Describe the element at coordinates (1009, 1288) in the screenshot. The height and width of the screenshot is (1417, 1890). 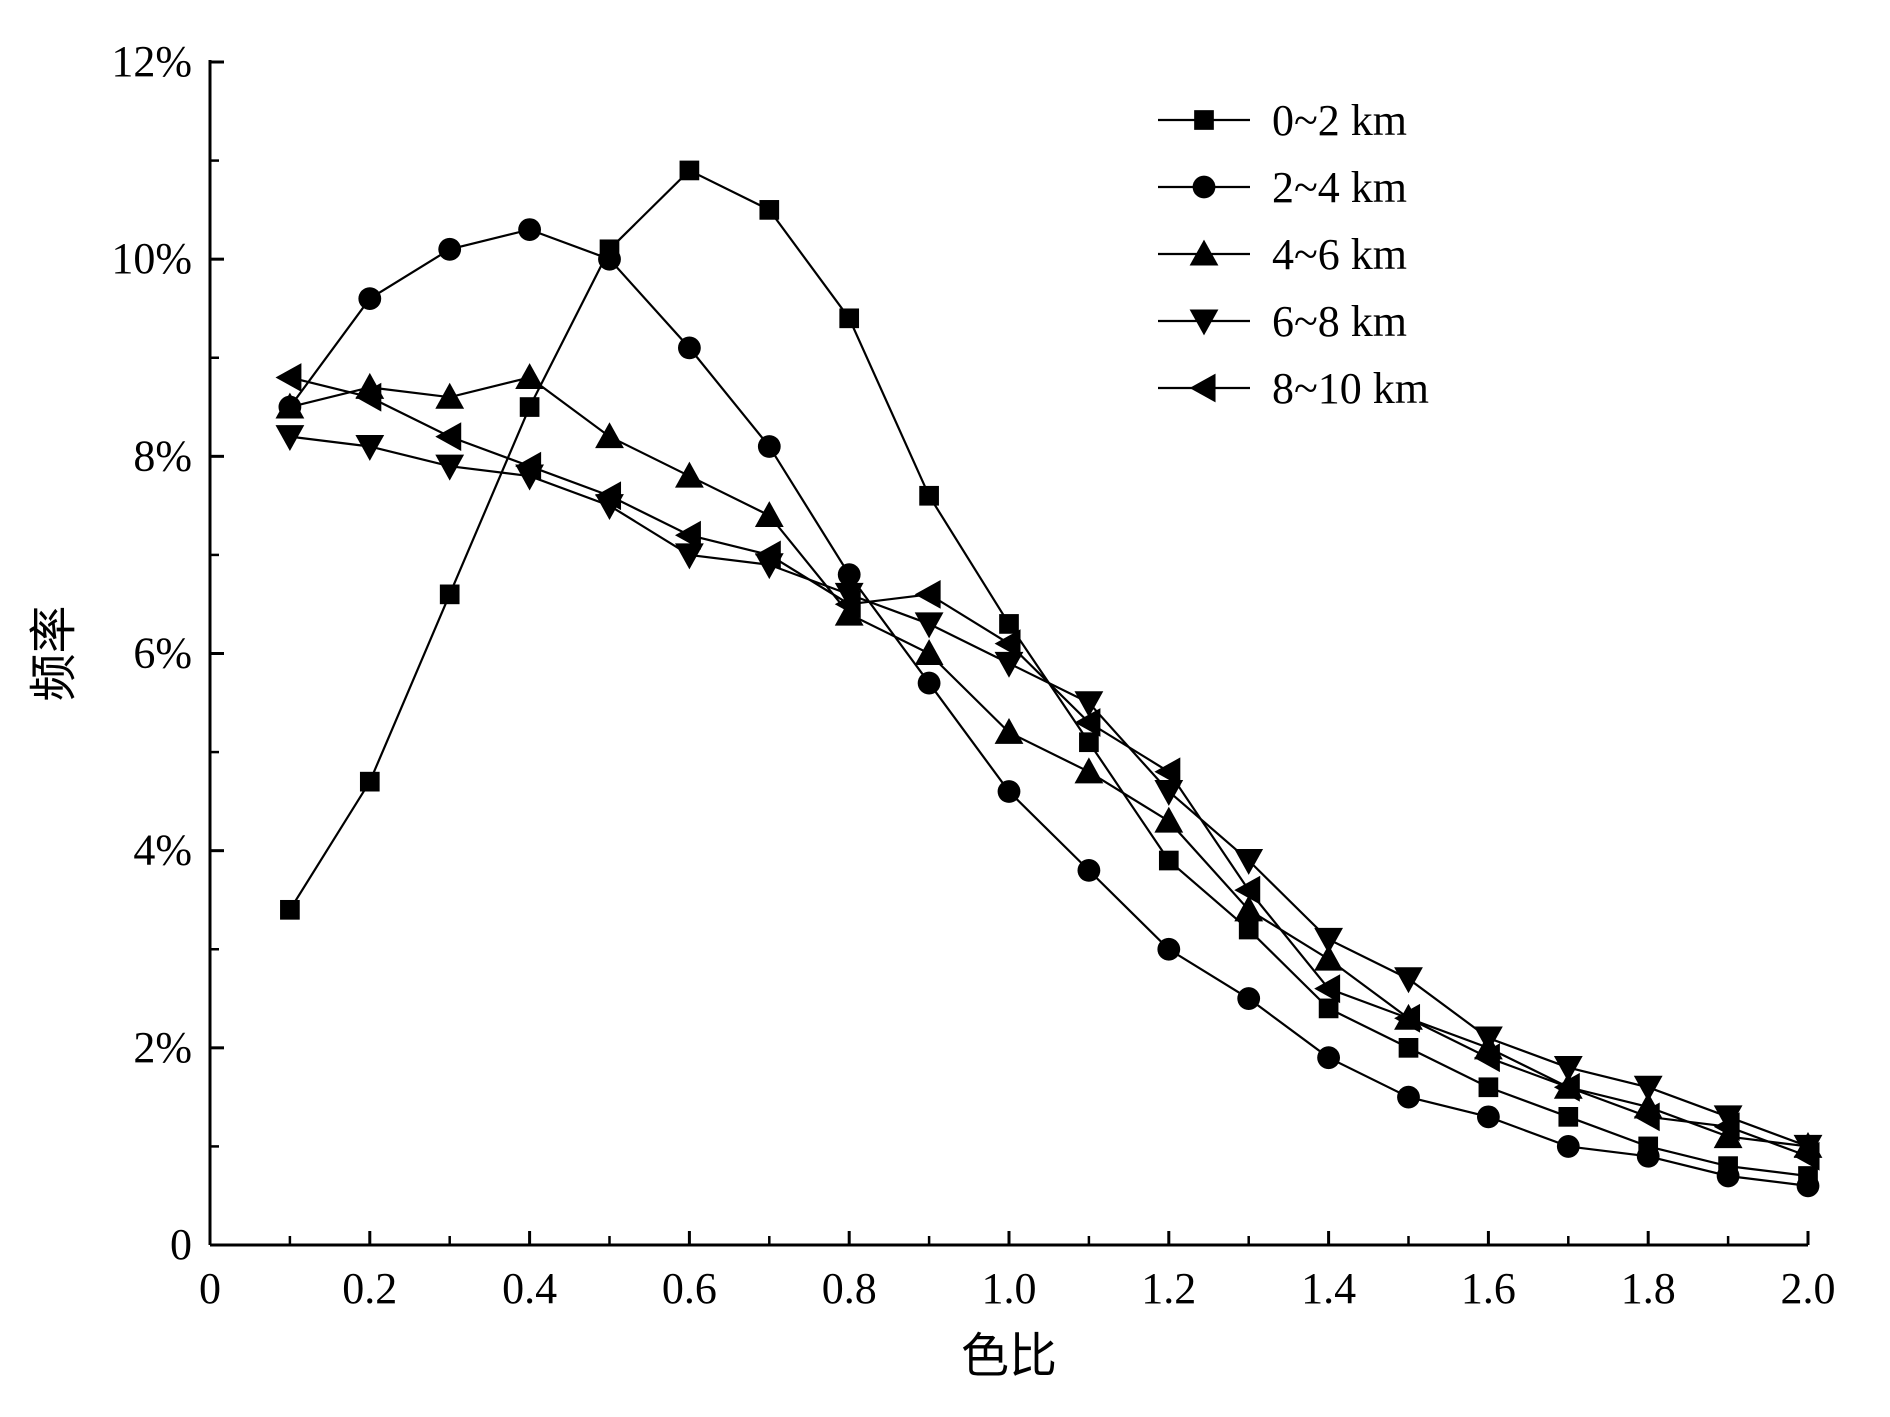
I see `x-tick-label: 1.0` at that location.